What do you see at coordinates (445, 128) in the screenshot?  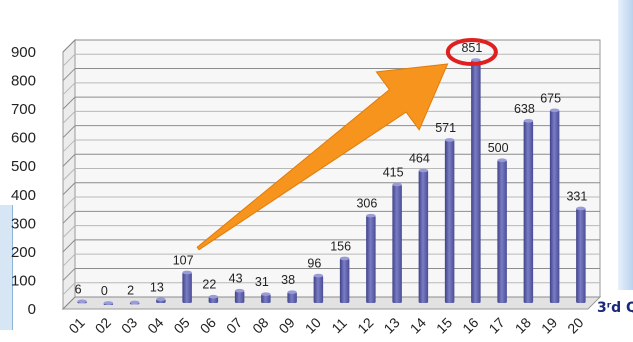 I see `data-label: 571` at bounding box center [445, 128].